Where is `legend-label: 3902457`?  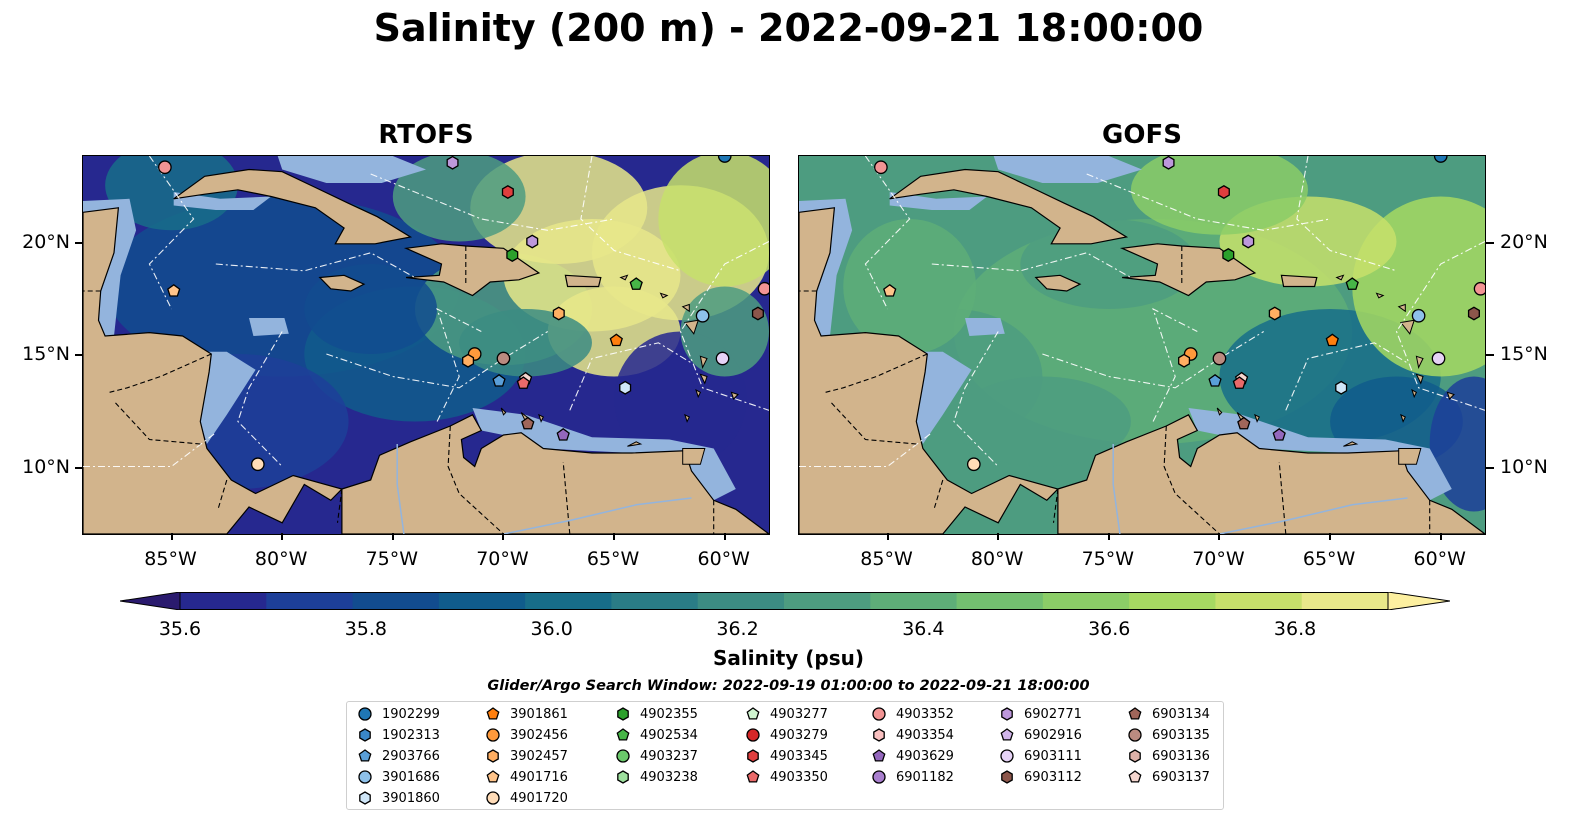 legend-label: 3902457 is located at coordinates (539, 756).